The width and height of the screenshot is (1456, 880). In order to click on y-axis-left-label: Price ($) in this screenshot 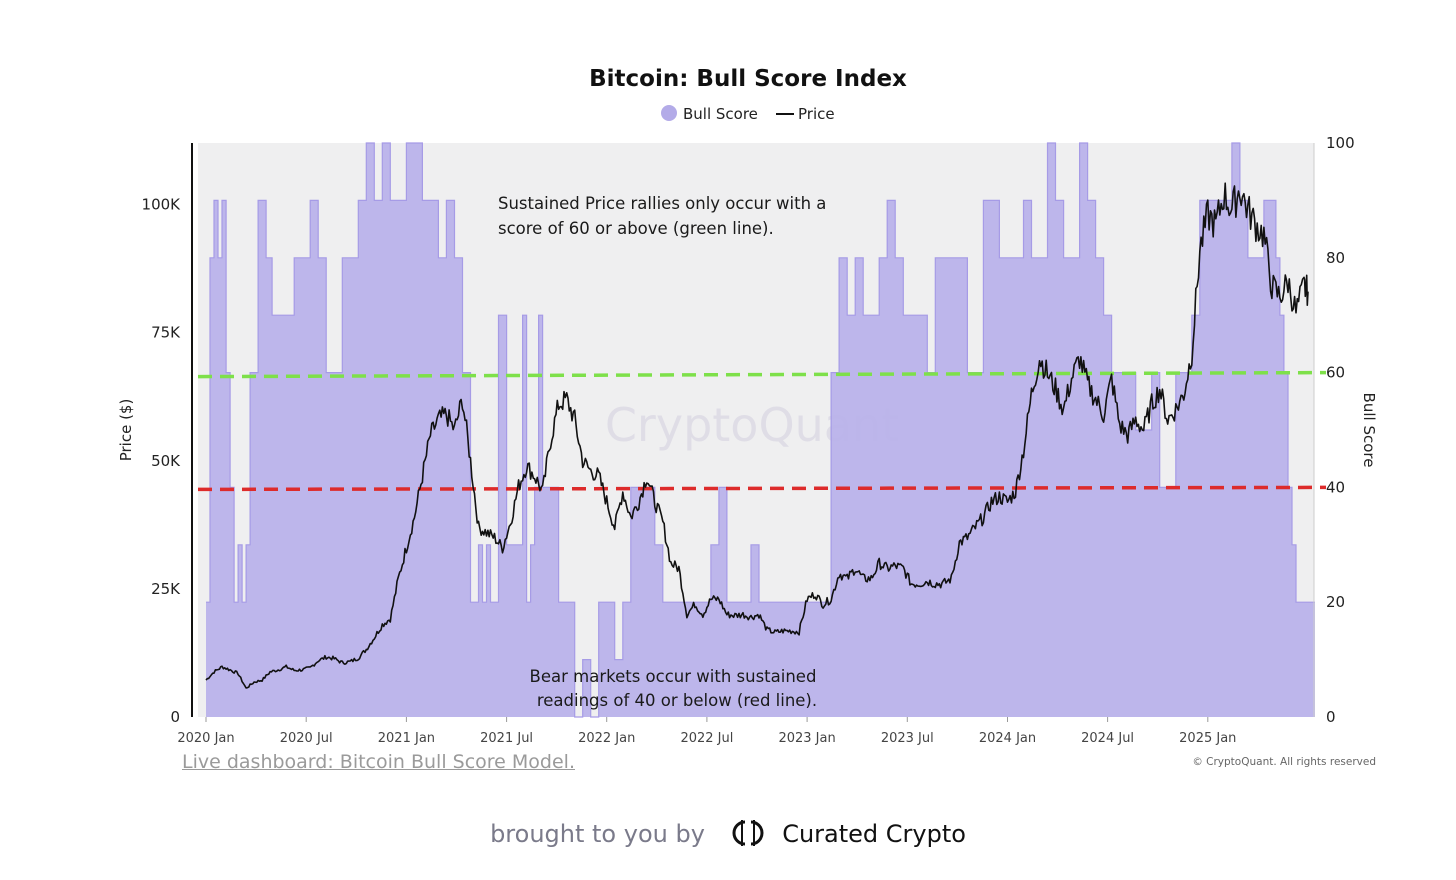, I will do `click(126, 430)`.